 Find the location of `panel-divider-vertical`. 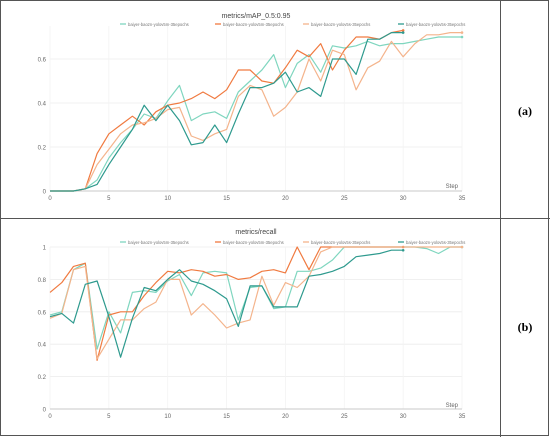

panel-divider-vertical is located at coordinates (500, 218).